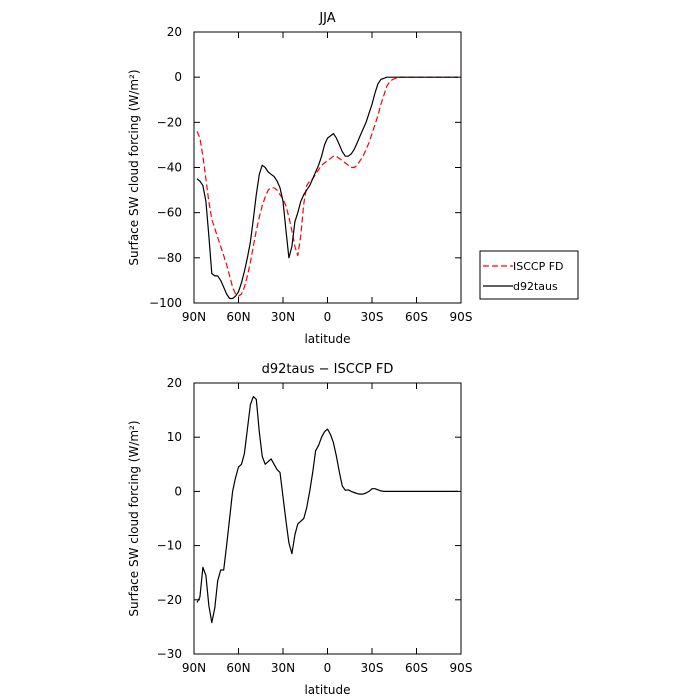  I want to click on chart-title: d92taus − ISCCP FD, so click(328, 369).